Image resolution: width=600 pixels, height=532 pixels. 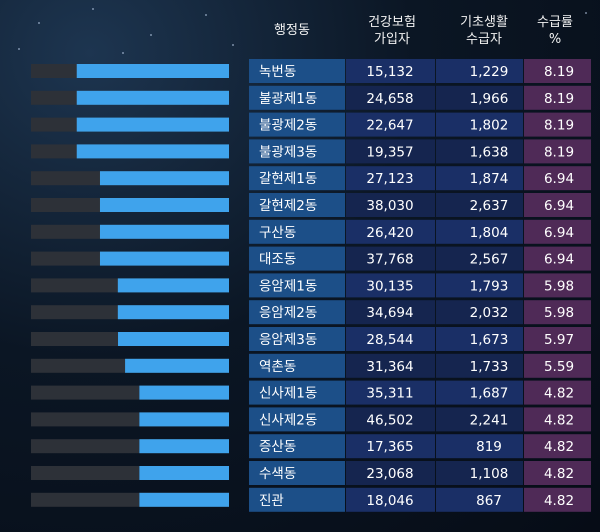 I want to click on recipients-label: 2,637, so click(x=489, y=206).